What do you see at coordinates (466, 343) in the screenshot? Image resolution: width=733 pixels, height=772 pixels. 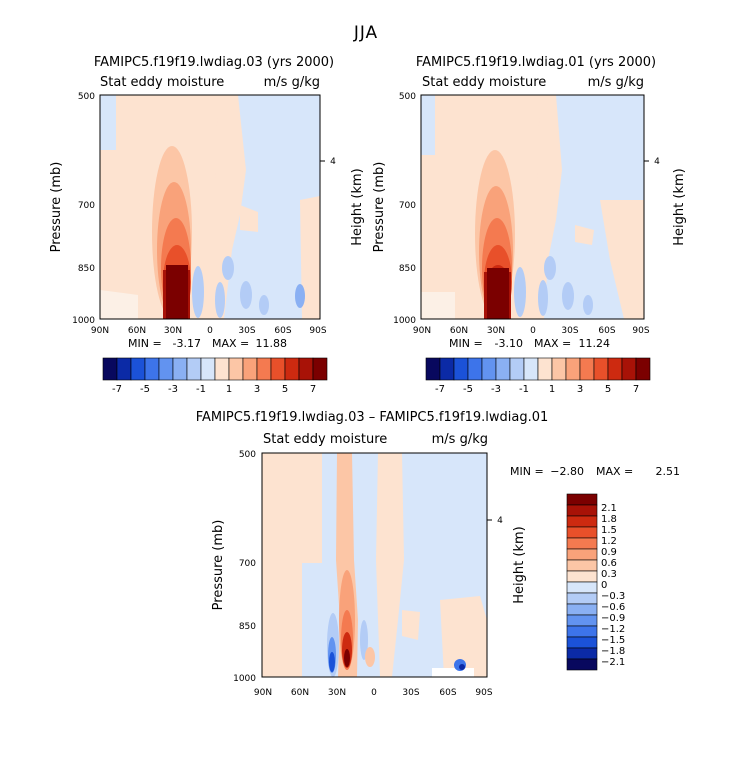 I see `panel-2-min-label: MIN =` at bounding box center [466, 343].